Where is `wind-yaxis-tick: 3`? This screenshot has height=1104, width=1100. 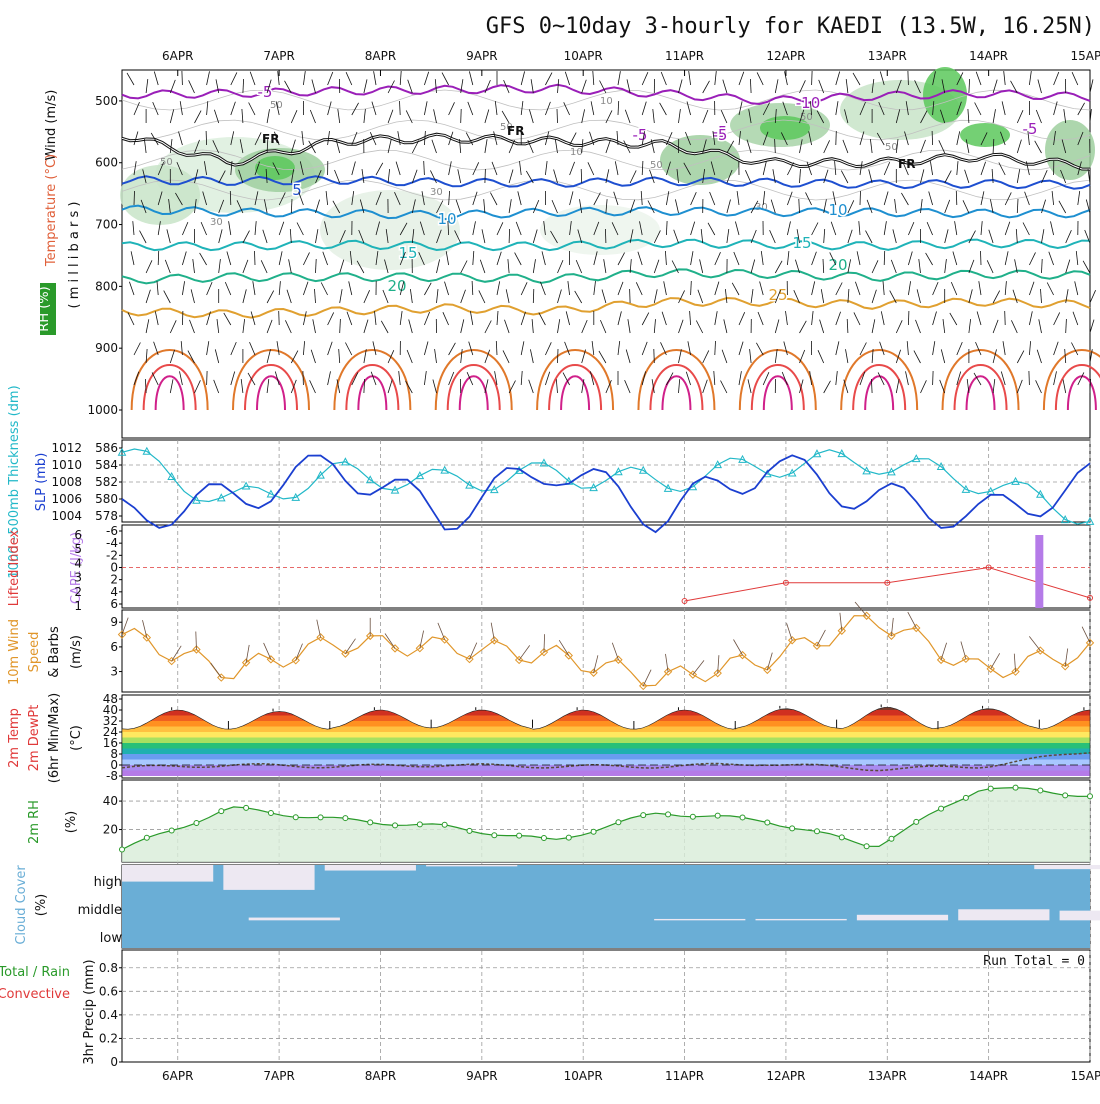 wind-yaxis-tick: 3 is located at coordinates (114, 672).